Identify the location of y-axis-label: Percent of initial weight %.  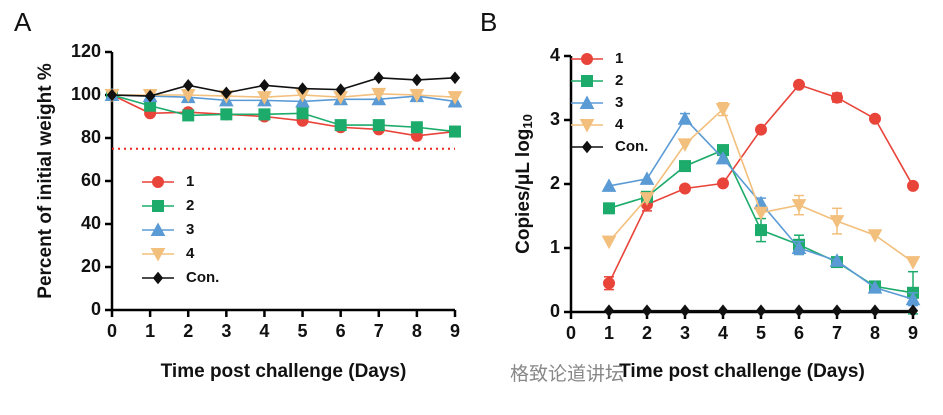
(45, 181).